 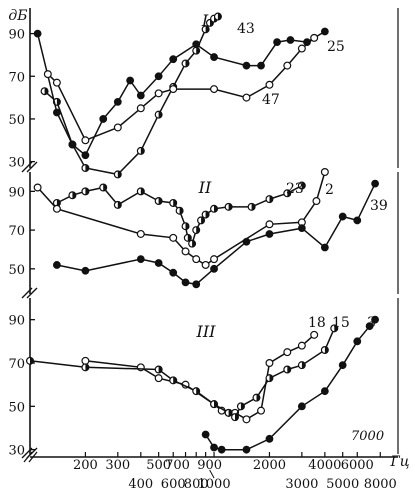 What do you see at coordinates (173, 484) in the screenshot?
I see `x-tick-label-lower: 600` at bounding box center [173, 484].